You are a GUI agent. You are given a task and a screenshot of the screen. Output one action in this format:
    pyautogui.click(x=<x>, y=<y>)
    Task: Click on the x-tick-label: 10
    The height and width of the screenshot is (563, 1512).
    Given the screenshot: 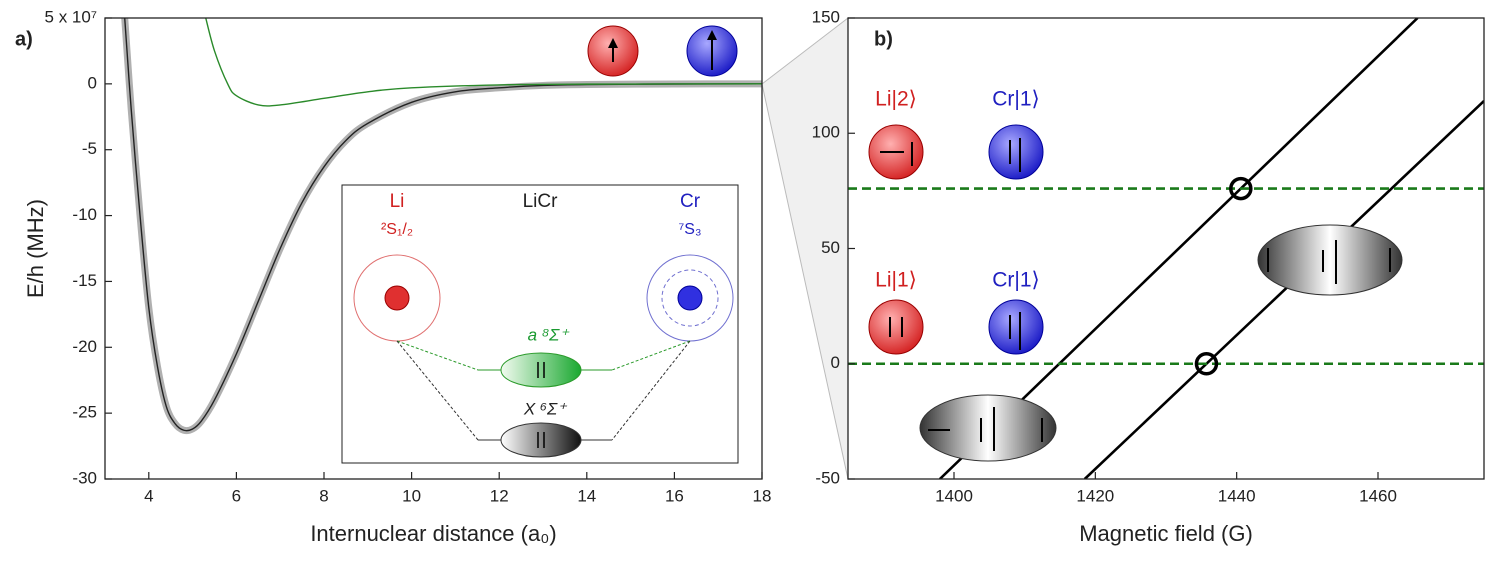 What is the action you would take?
    pyautogui.click(x=411, y=495)
    